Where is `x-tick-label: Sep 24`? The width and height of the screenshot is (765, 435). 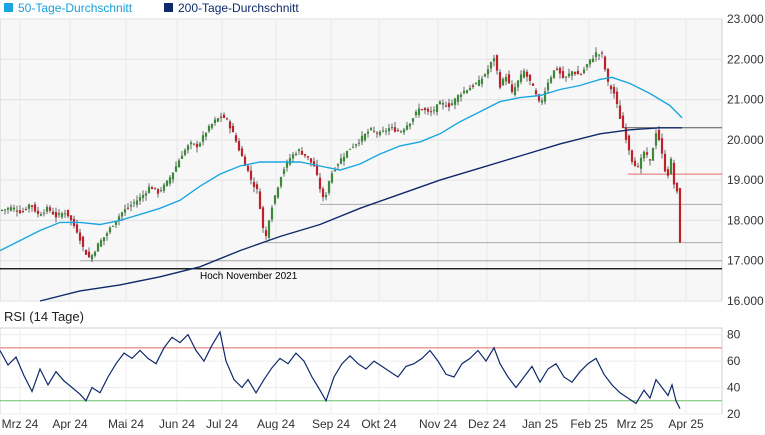
x-tick-label: Sep 24 is located at coordinates (331, 423).